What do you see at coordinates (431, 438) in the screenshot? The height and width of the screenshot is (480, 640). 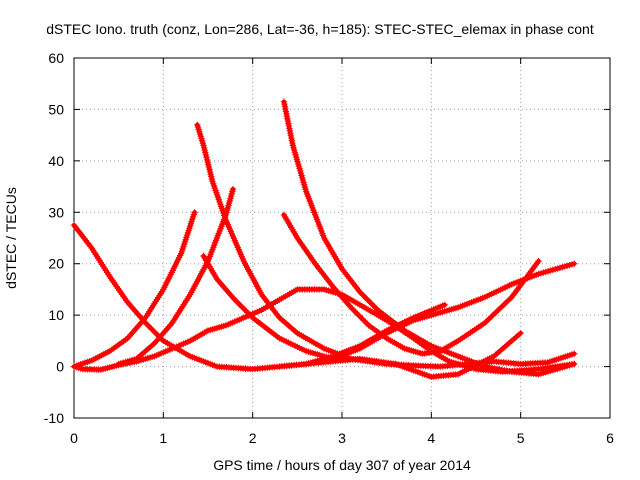 I see `x-tick-label: 4` at bounding box center [431, 438].